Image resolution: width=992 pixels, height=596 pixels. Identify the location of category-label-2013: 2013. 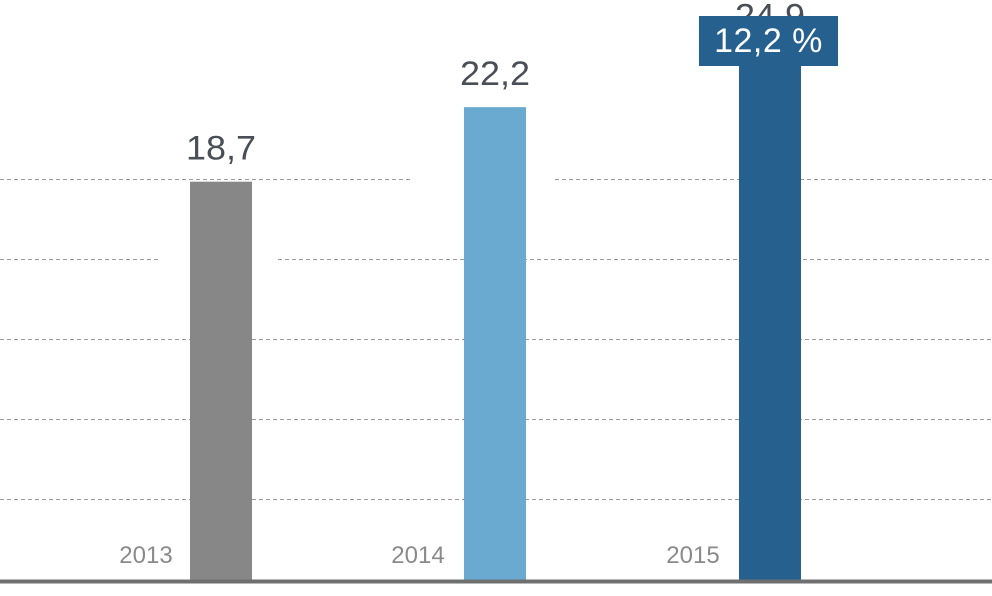
(145, 555).